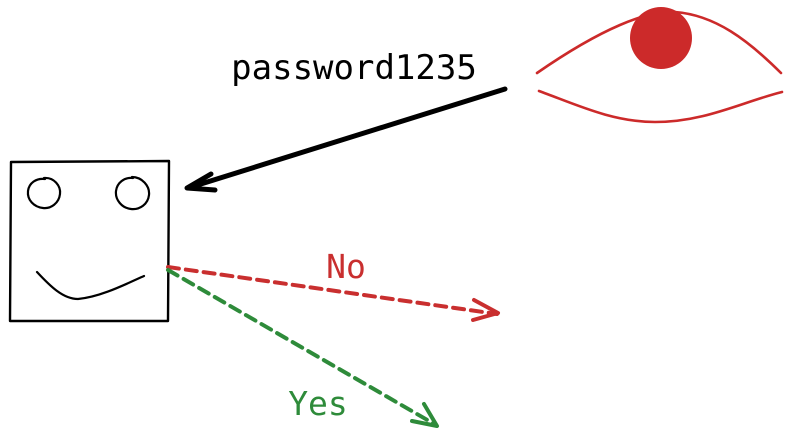  Describe the element at coordinates (424, 415) in the screenshot. I see `yes-arrow-head` at that location.